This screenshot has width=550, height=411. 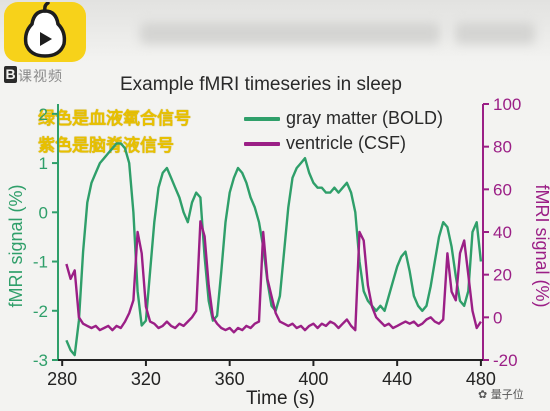 What do you see at coordinates (365, 118) in the screenshot?
I see `legend-label-gray-matter: gray matter (BOLD)` at bounding box center [365, 118].